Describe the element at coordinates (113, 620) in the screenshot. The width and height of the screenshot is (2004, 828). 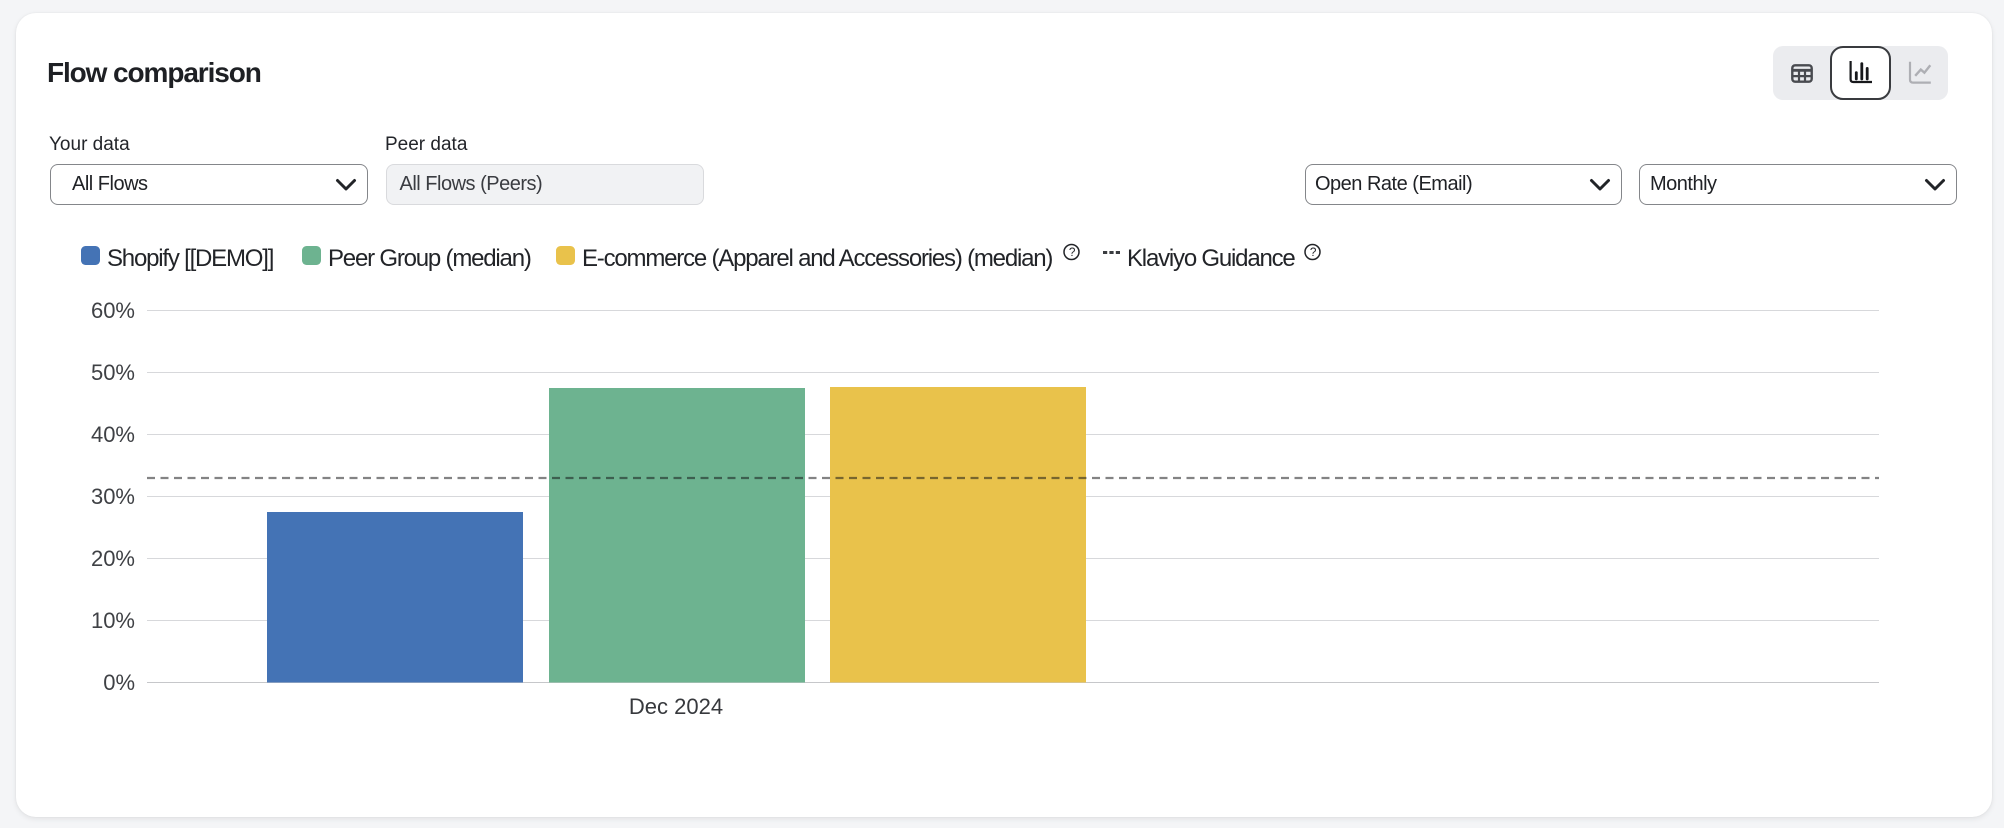
I see `svg-text: 10%` at that location.